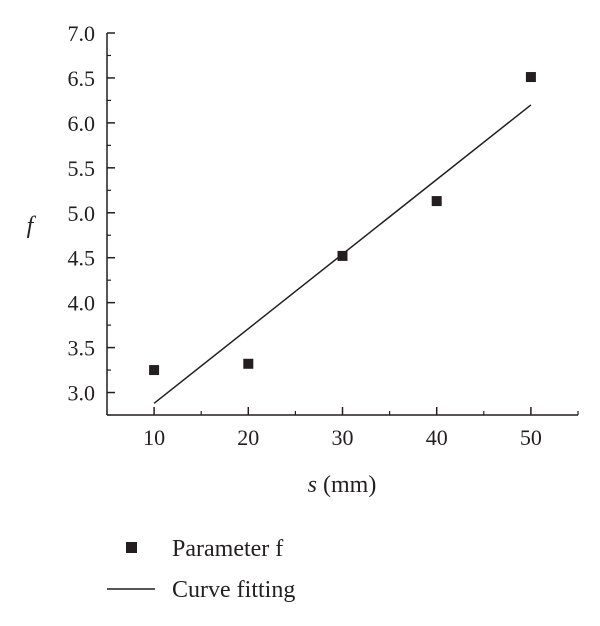 The width and height of the screenshot is (600, 626). What do you see at coordinates (82, 168) in the screenshot?
I see `y-tick-label: 5.5` at bounding box center [82, 168].